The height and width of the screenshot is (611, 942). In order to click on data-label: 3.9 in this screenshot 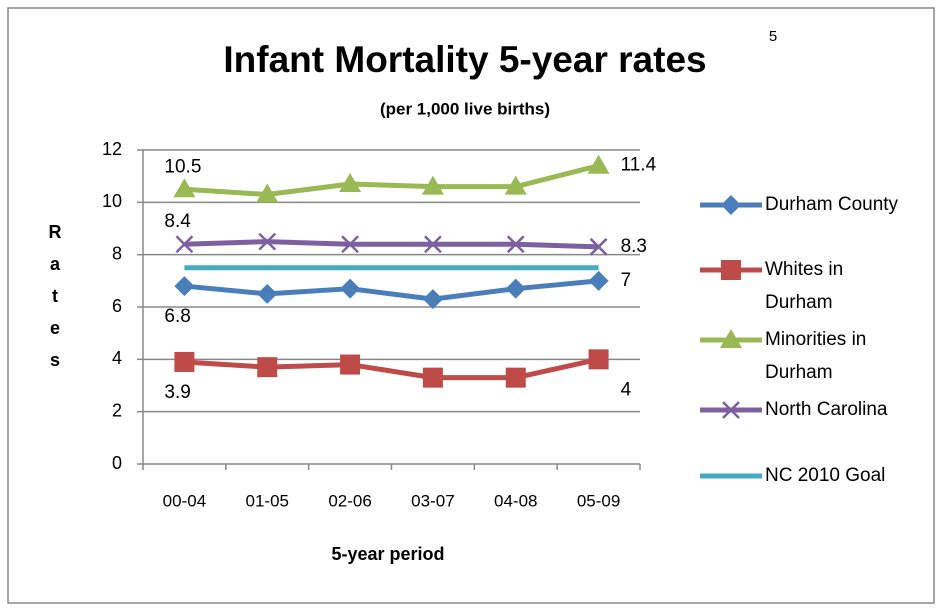, I will do `click(177, 392)`.